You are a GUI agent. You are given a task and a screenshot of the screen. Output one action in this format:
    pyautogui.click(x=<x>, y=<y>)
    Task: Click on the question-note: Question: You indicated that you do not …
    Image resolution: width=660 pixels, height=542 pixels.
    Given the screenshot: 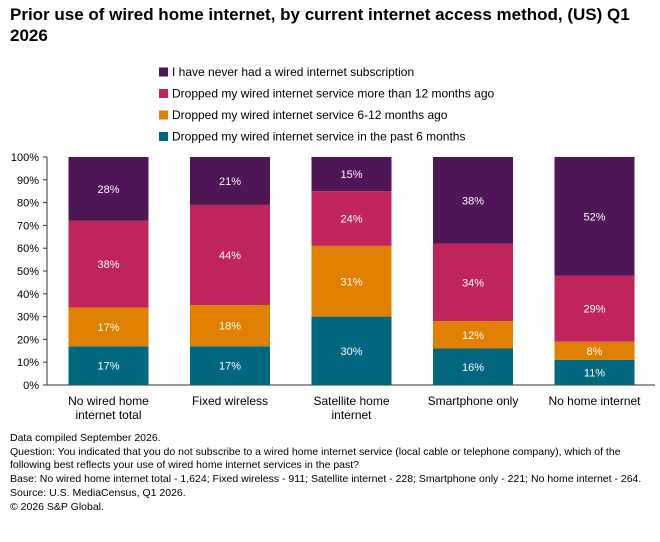 What is the action you would take?
    pyautogui.click(x=315, y=458)
    